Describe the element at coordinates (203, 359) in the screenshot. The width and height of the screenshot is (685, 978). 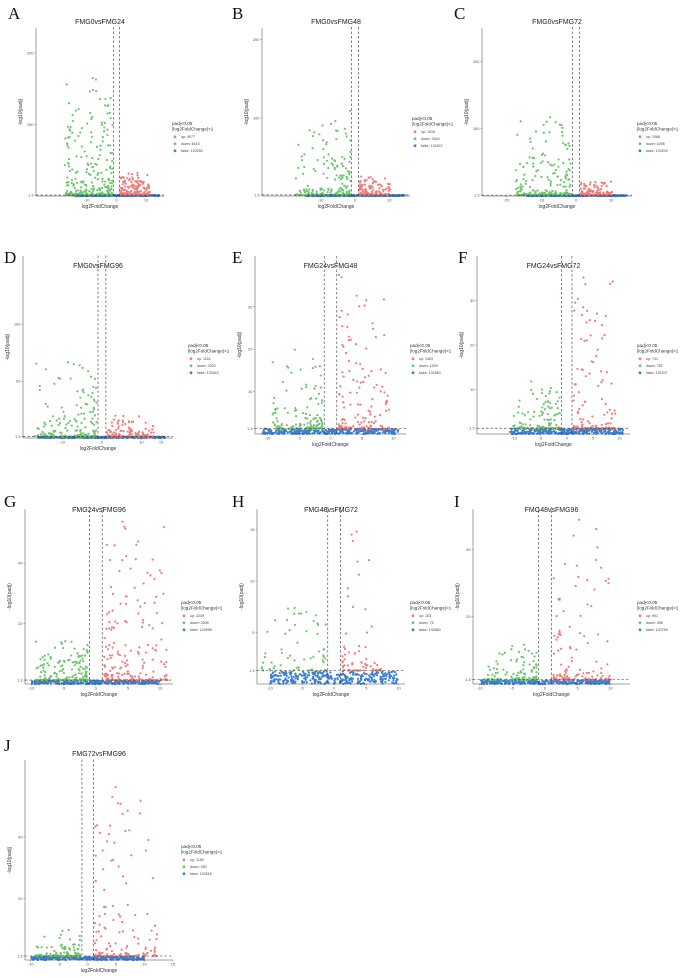
I see `legend-item-up: up: 1116` at that location.